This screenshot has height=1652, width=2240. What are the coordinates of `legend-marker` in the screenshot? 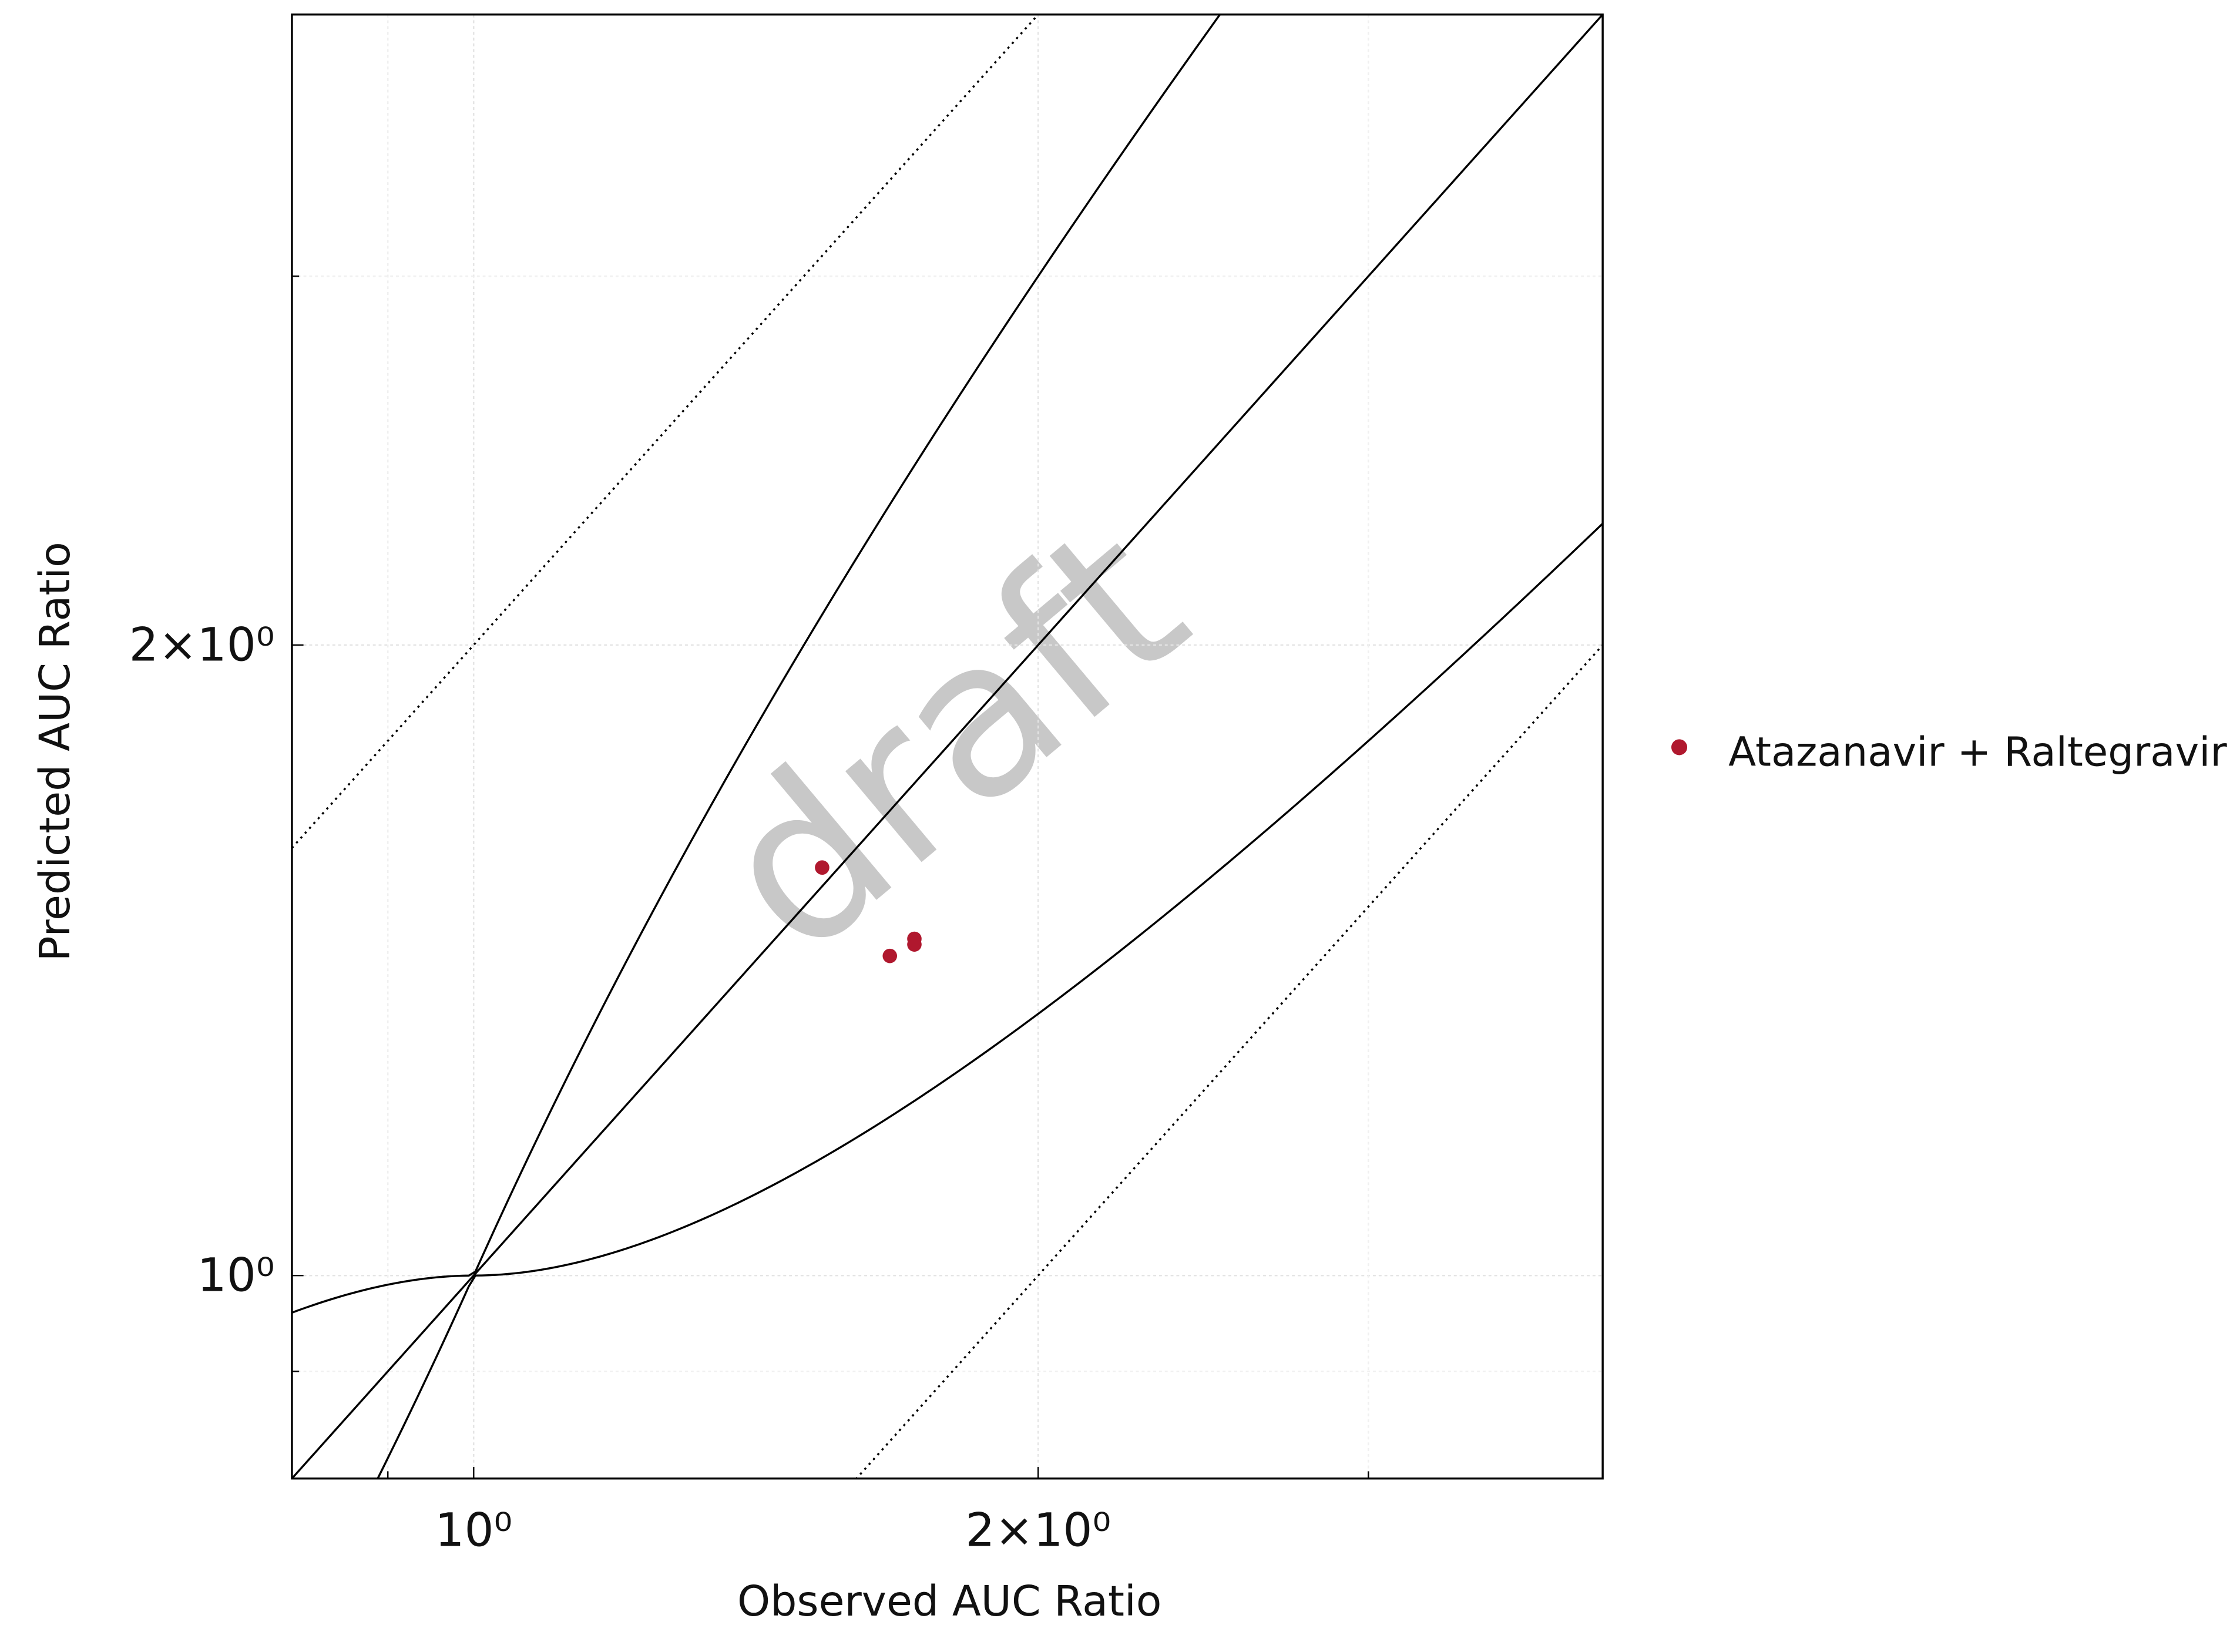 It's located at (1679, 747).